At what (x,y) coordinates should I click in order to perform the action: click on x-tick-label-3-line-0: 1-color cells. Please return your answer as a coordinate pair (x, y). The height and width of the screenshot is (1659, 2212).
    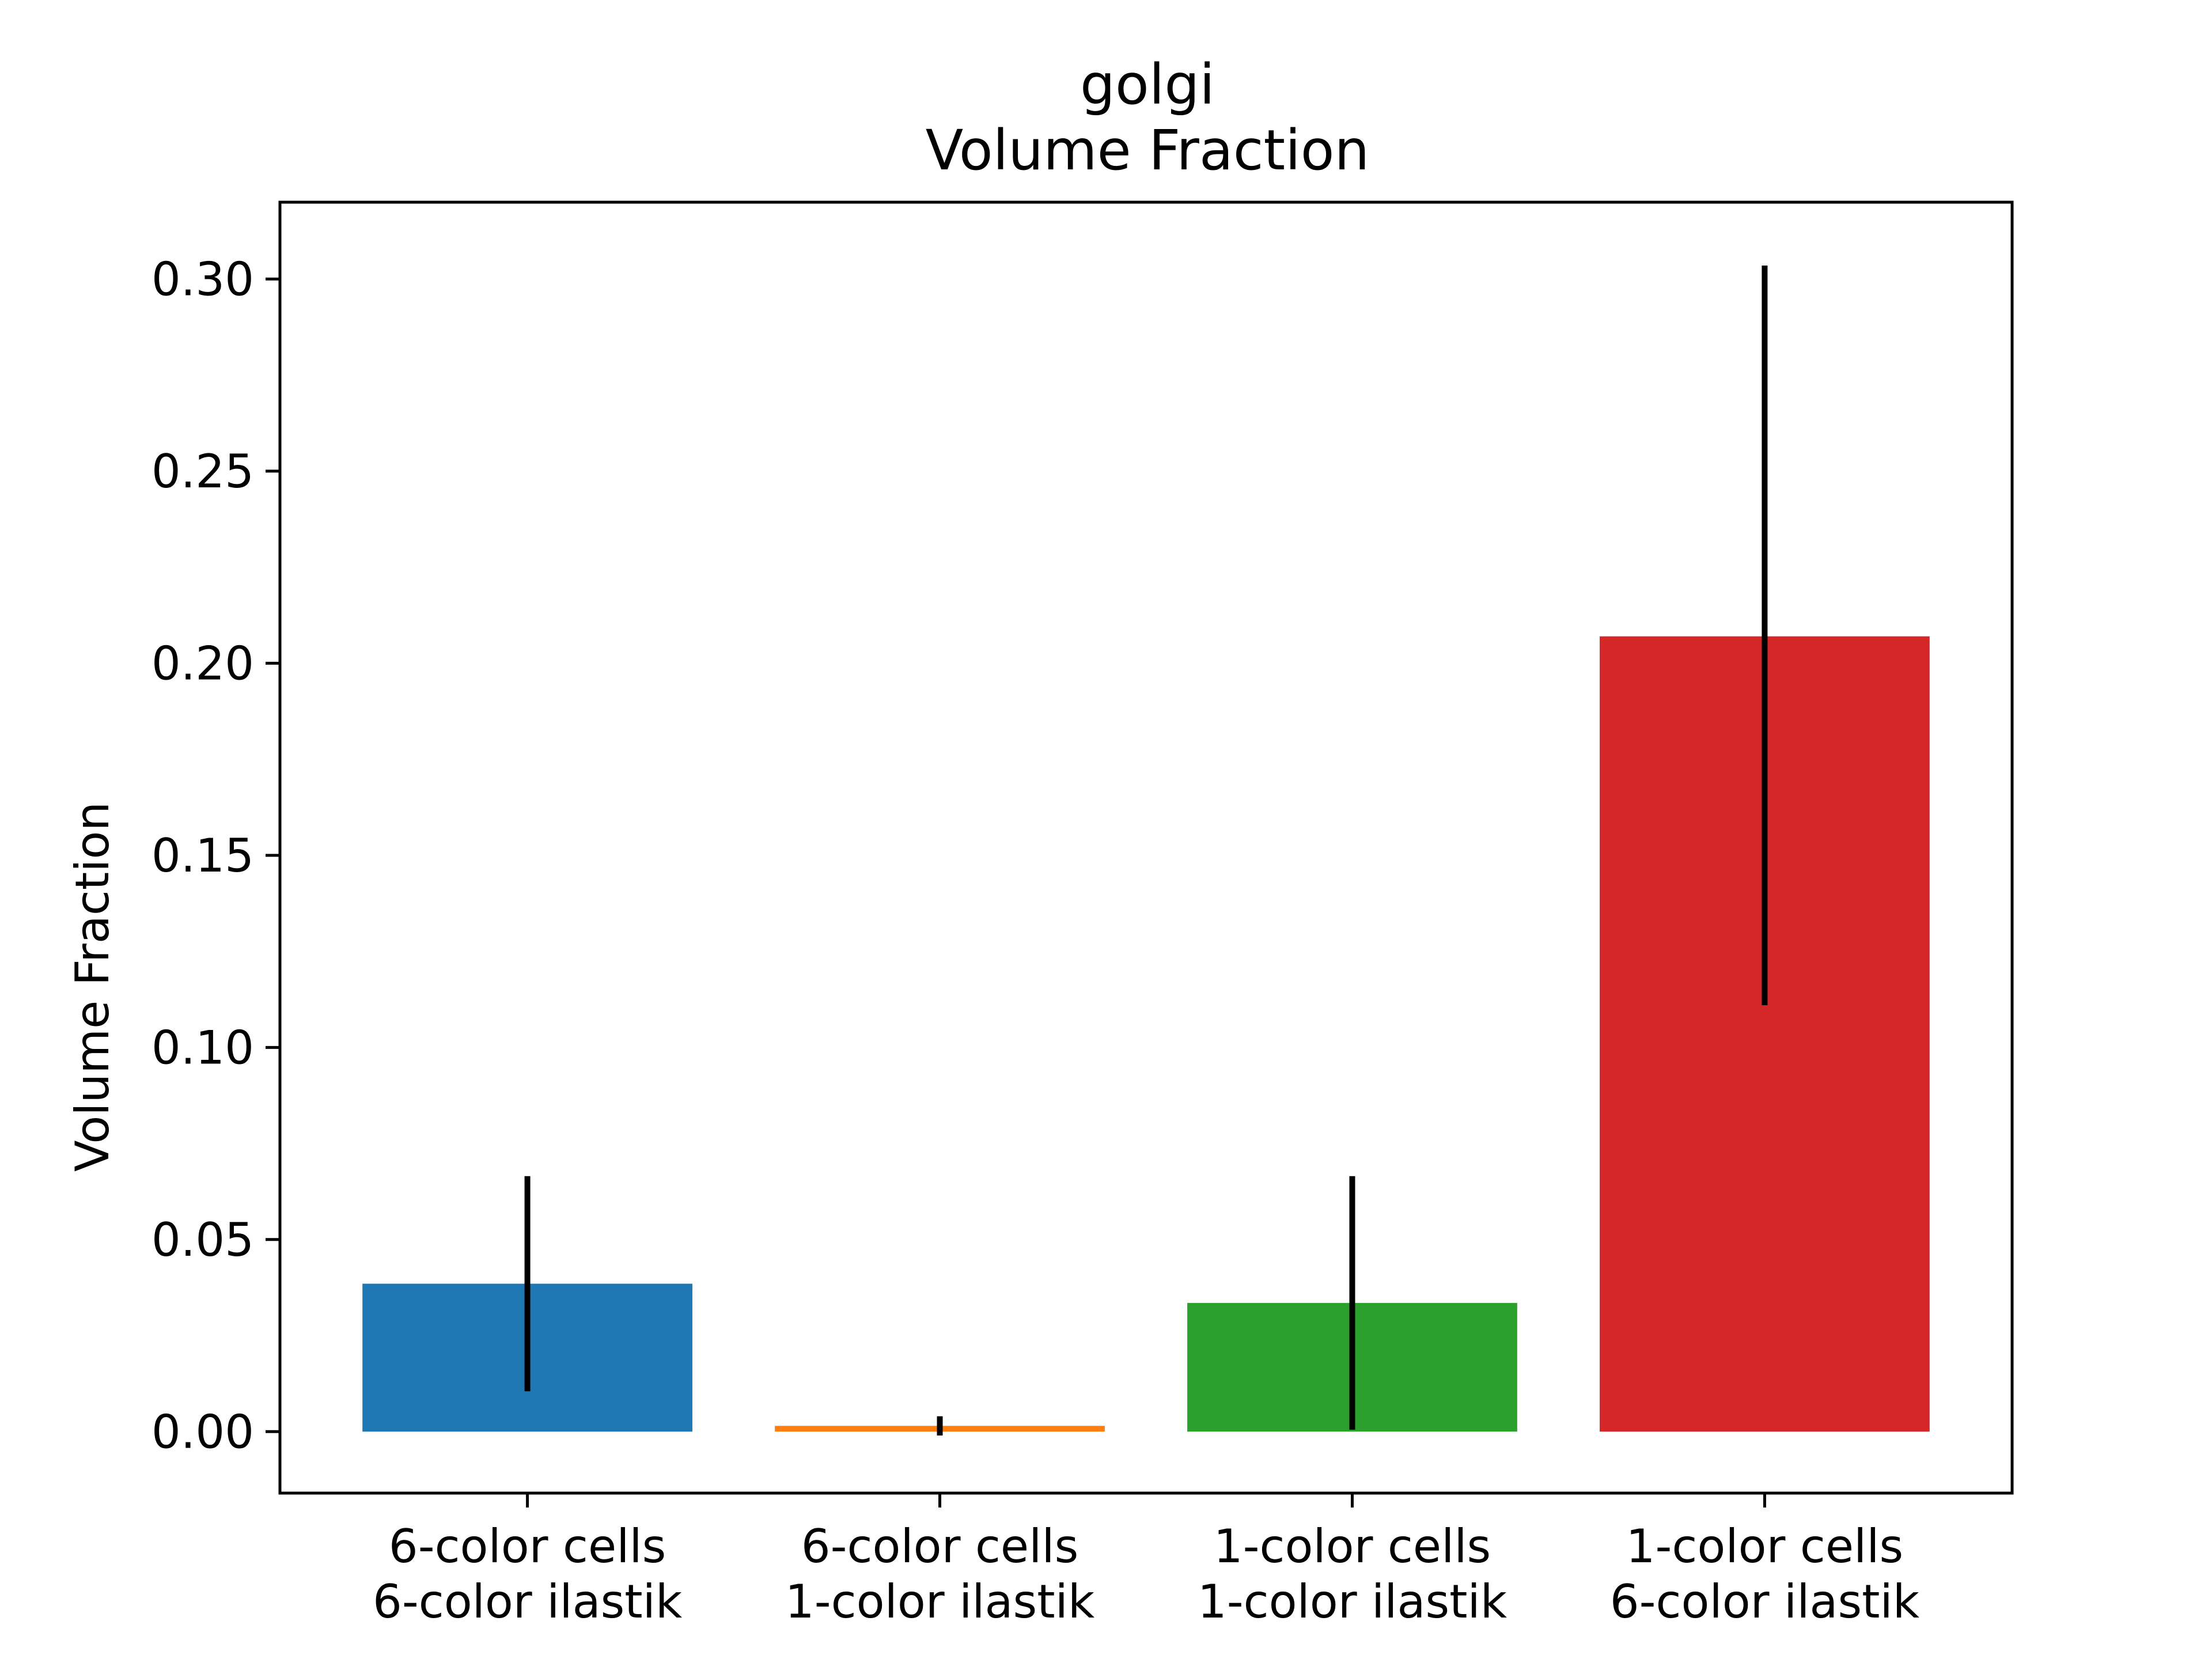
    Looking at the image, I should click on (1765, 1546).